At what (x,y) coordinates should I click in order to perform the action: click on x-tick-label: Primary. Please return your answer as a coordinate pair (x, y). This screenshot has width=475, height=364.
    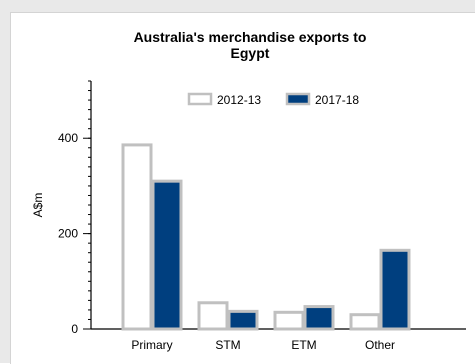
    Looking at the image, I should click on (151, 345).